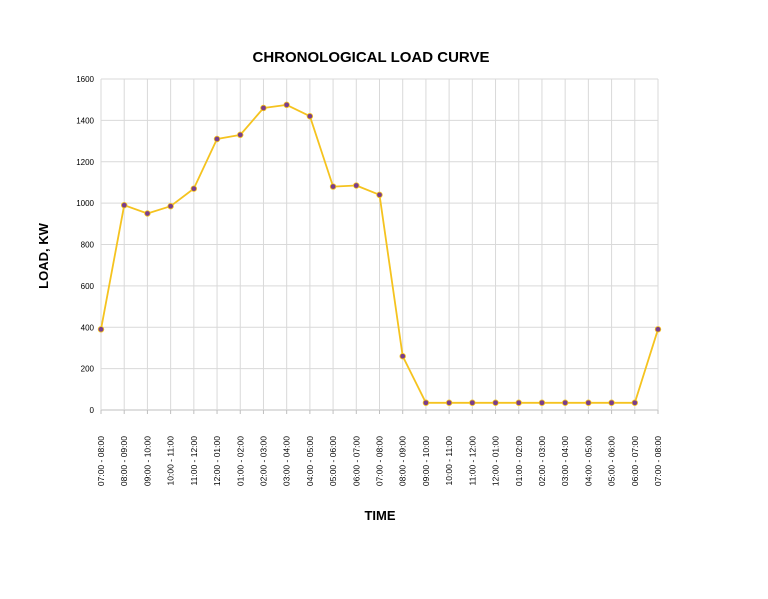 Image resolution: width=768 pixels, height=599 pixels. I want to click on y-axis-title: LOAD, KW, so click(43, 255).